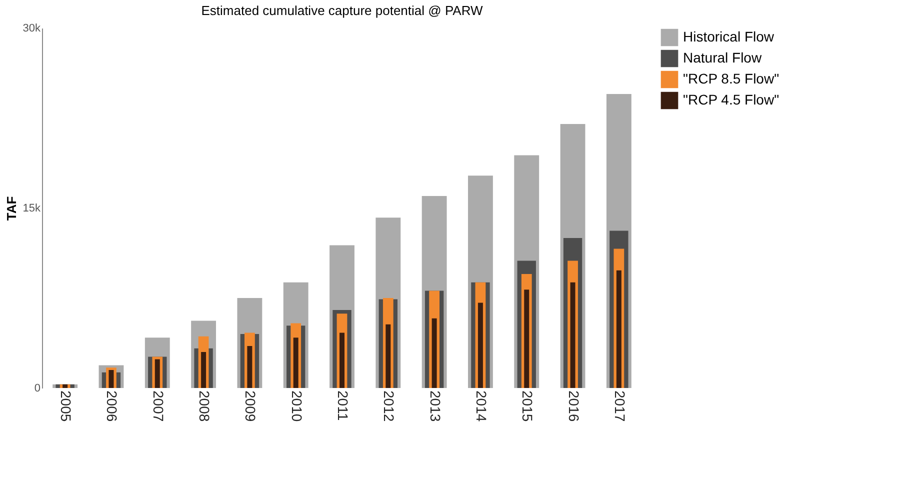 The image size is (911, 479). I want to click on y-axis-title: TAF, so click(11, 208).